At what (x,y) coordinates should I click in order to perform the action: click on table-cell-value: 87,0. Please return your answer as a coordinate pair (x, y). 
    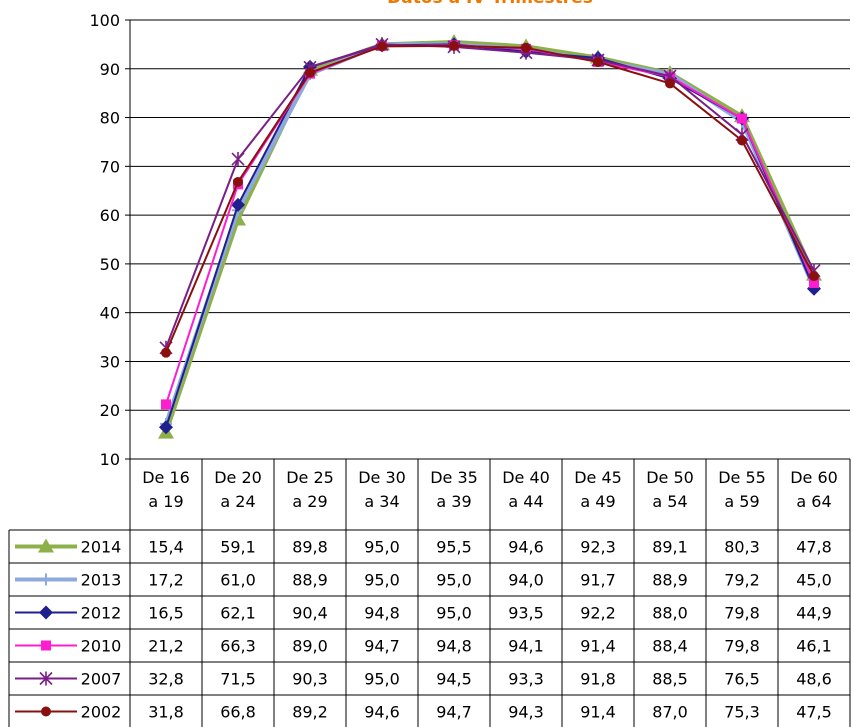
    Looking at the image, I should click on (670, 712).